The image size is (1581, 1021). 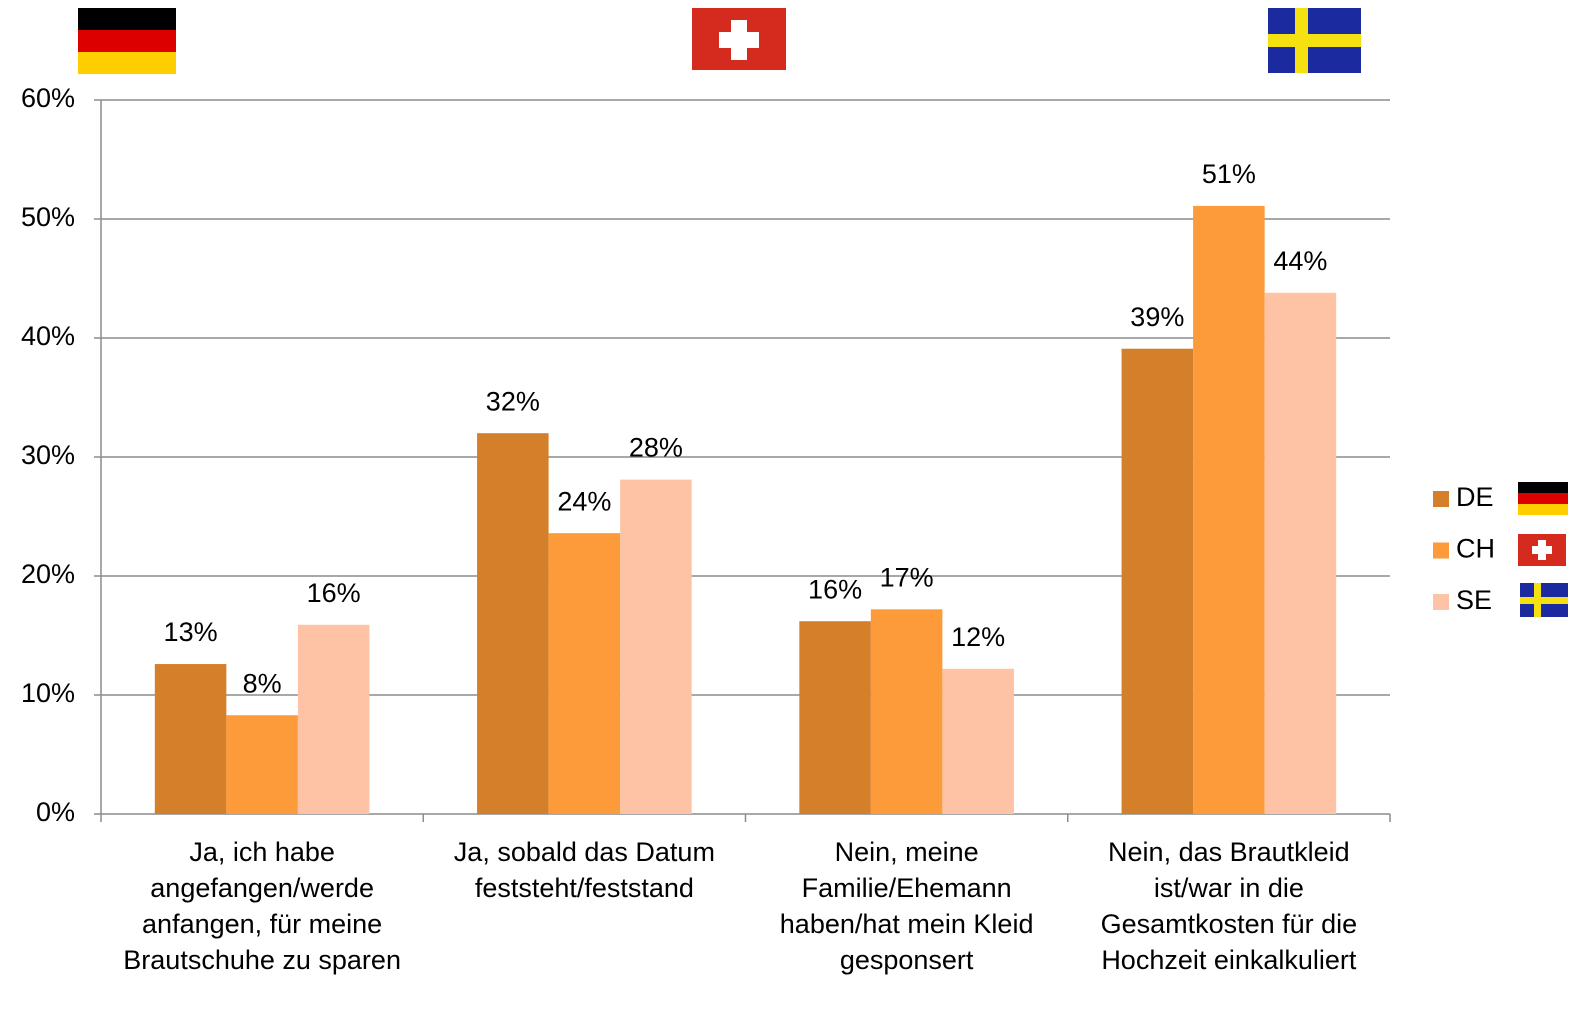 I want to click on y-tick-label: 10%, so click(x=48, y=693).